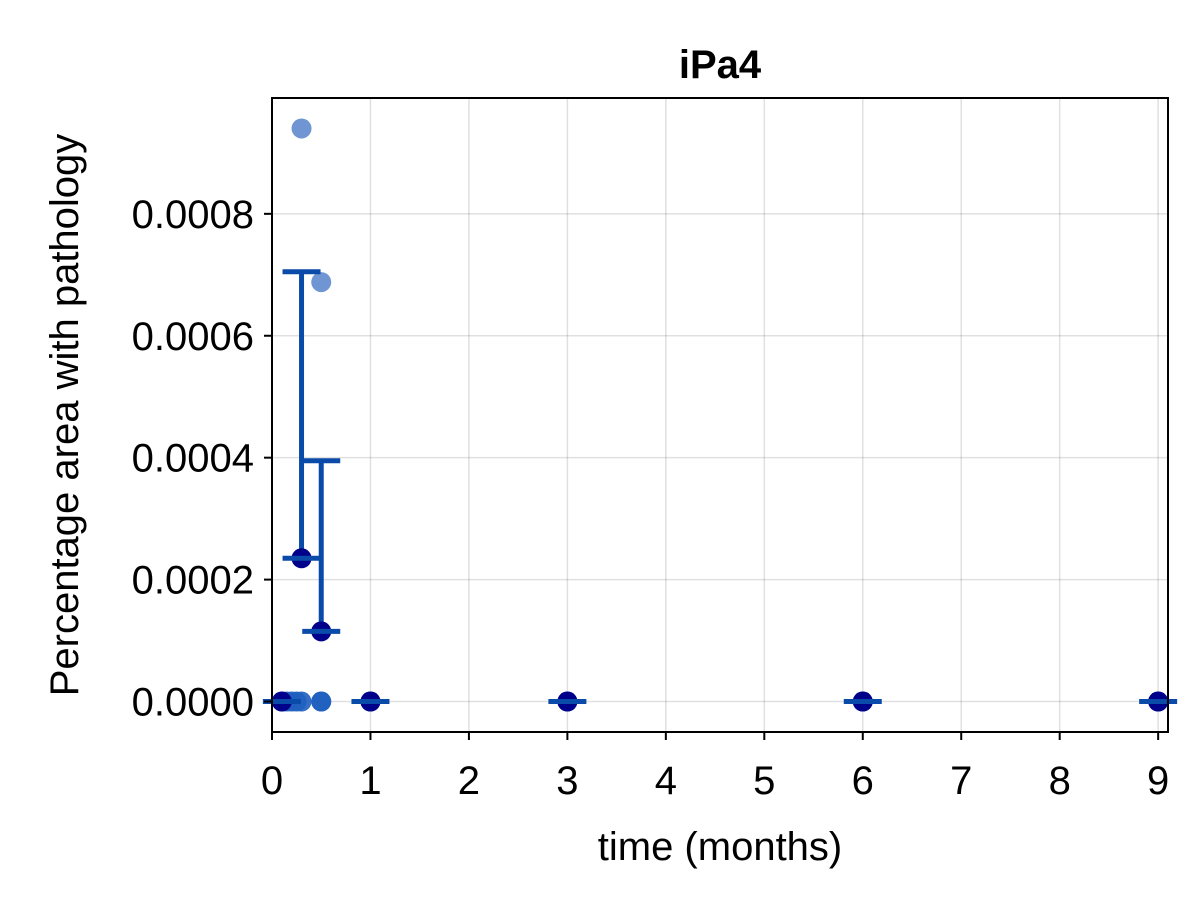  I want to click on x-tick-label: 9, so click(1158, 781).